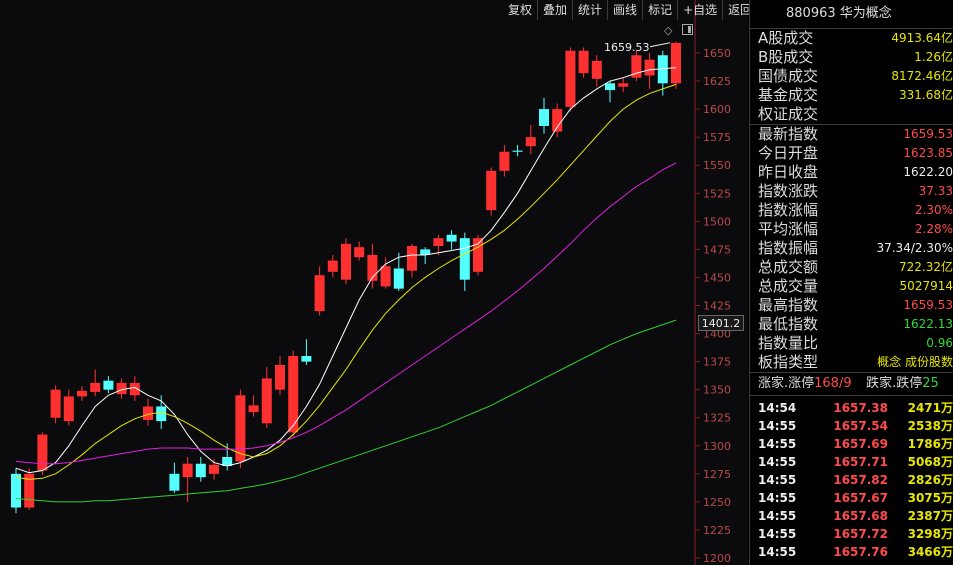  Describe the element at coordinates (851, 76) in the screenshot. I see `volume-row: 国债成交 8172.46亿` at that location.